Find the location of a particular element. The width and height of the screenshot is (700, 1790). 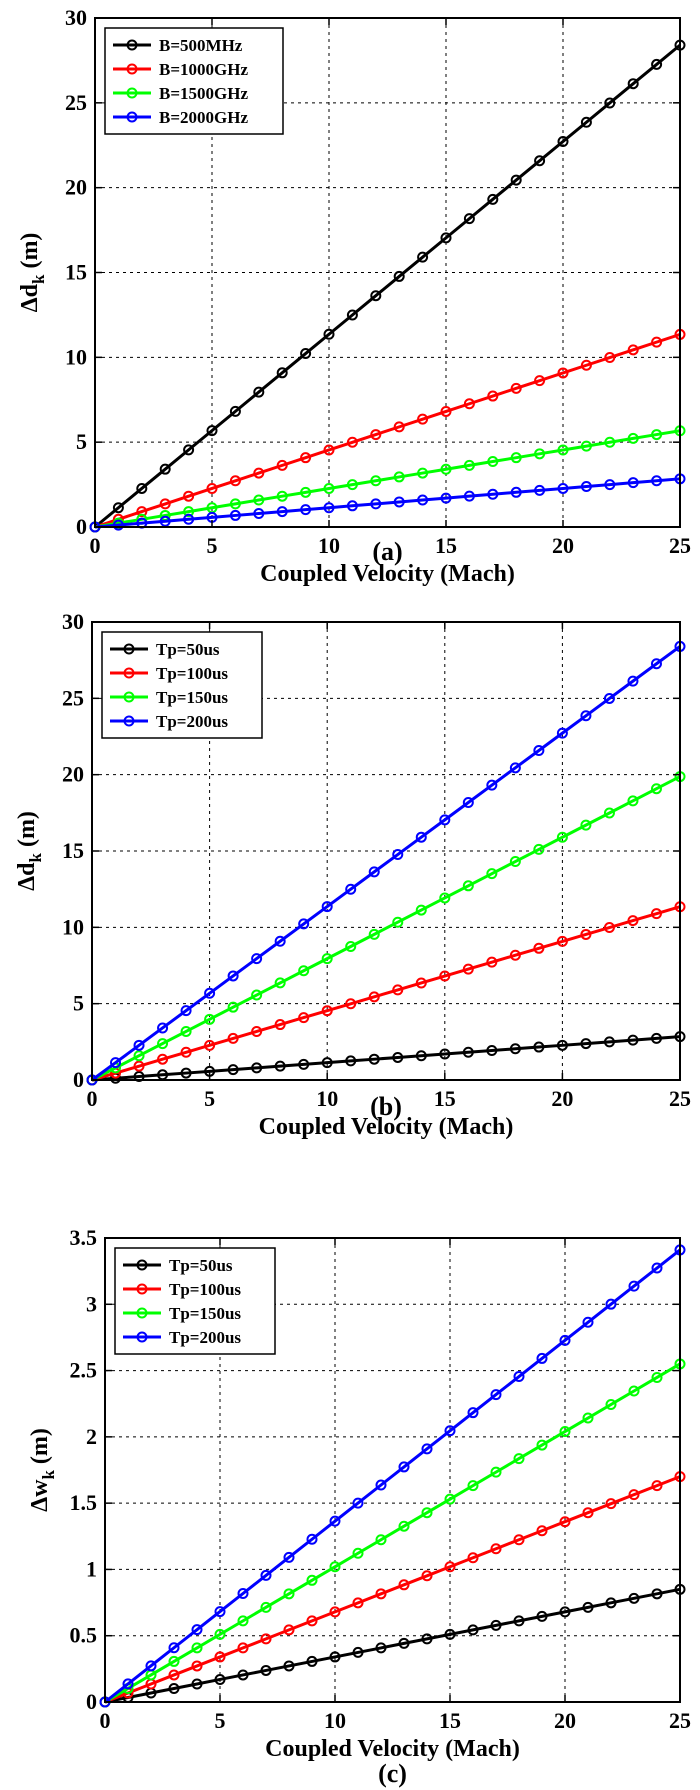

y-tick-label: 1.5 is located at coordinates (84, 1502).